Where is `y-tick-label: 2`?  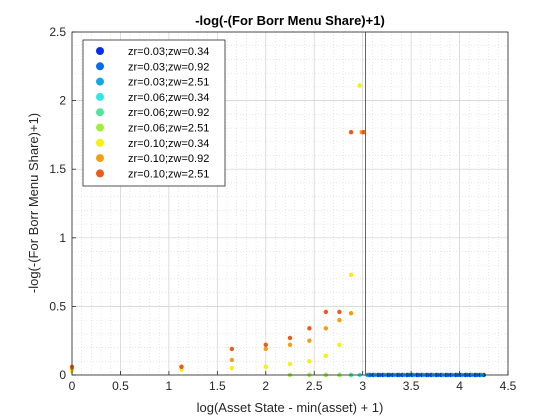
y-tick-label: 2 is located at coordinates (62, 101).